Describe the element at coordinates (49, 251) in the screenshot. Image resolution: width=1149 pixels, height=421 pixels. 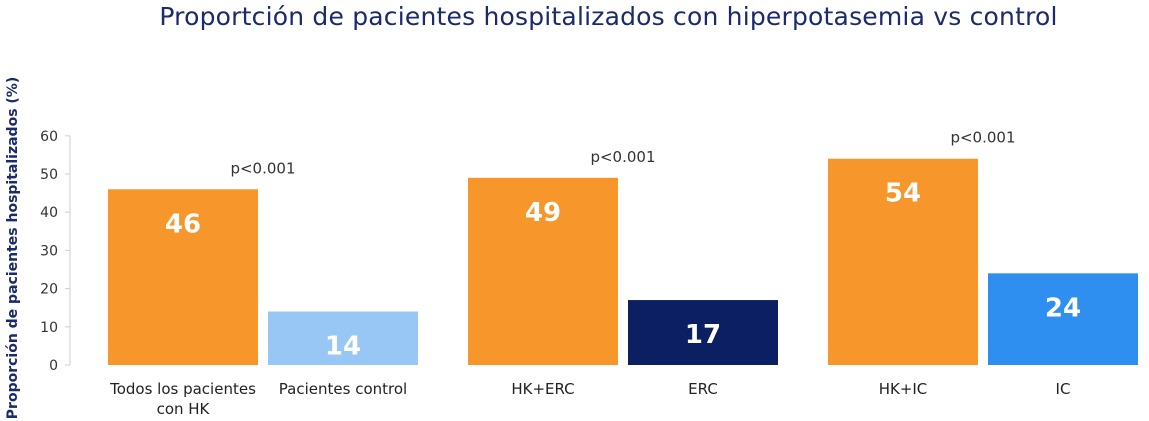
I see `y-tick-label: 30` at that location.